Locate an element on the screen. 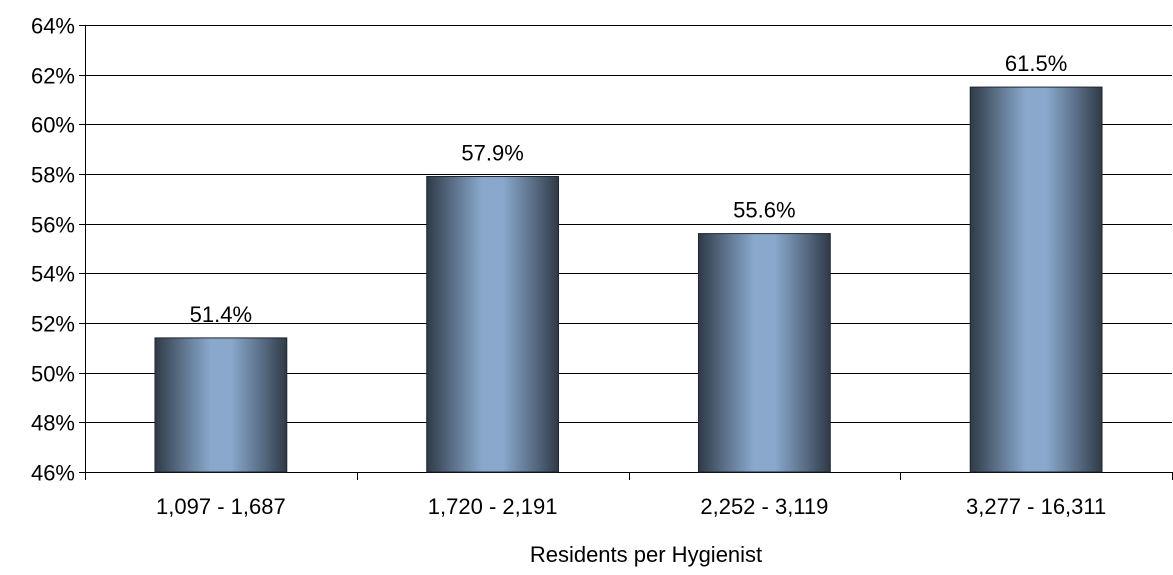 The image size is (1173, 575). y-tick-label: 58% is located at coordinates (53, 175).